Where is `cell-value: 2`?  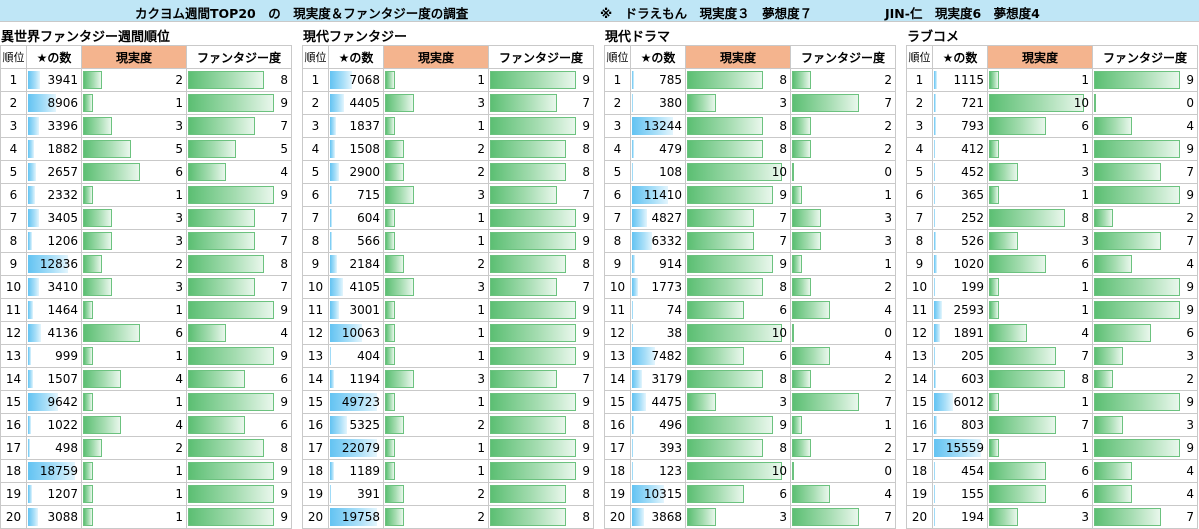 cell-value: 2 is located at coordinates (888, 126).